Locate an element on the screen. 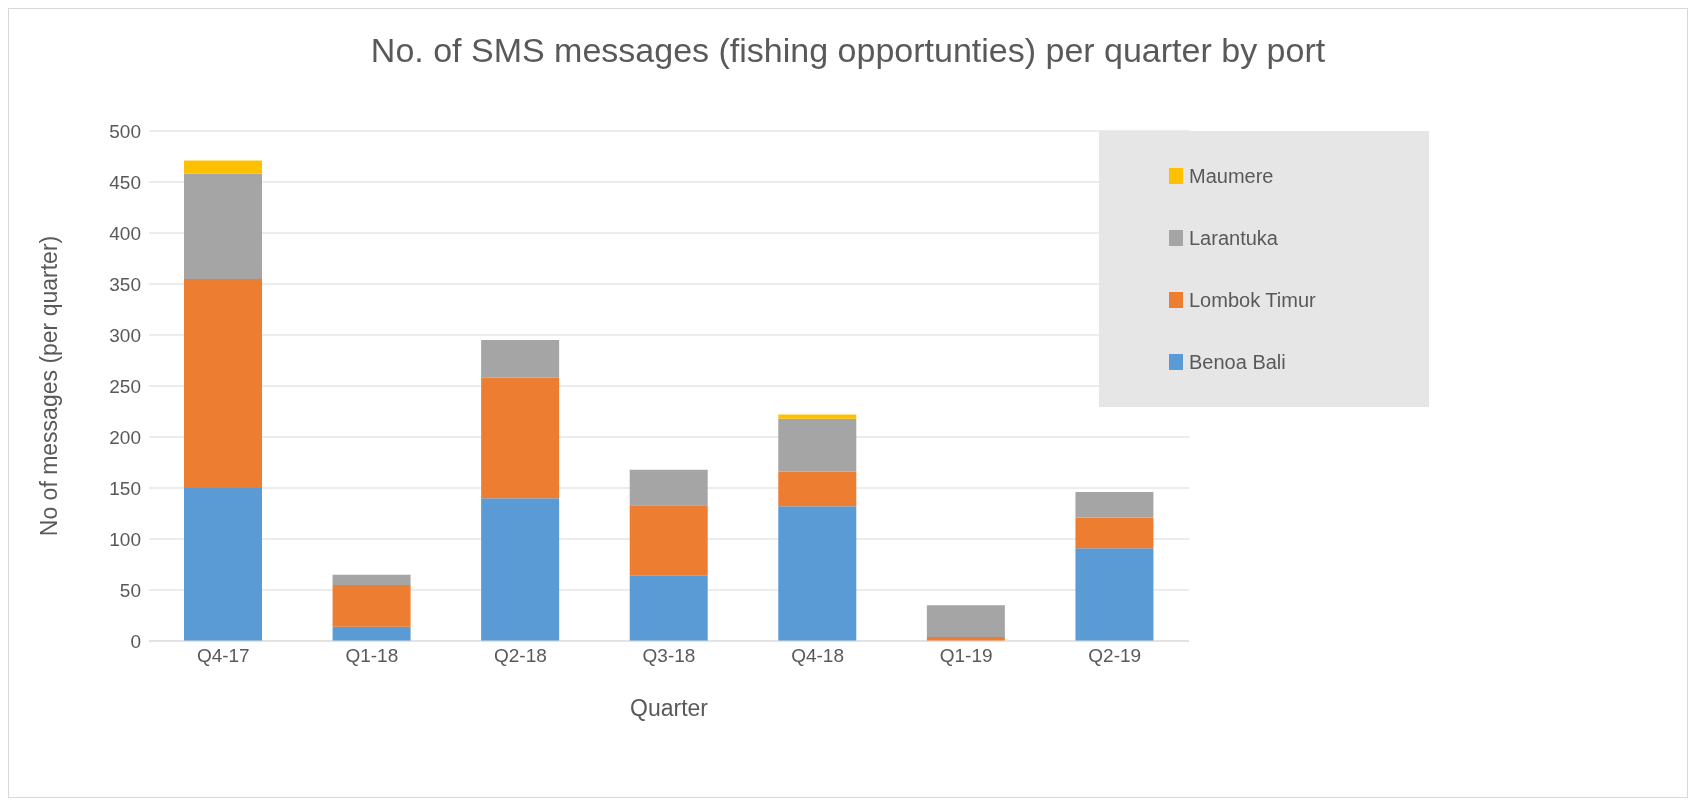 This screenshot has width=1701, height=809. y-tick-label: 250 is located at coordinates (125, 386).